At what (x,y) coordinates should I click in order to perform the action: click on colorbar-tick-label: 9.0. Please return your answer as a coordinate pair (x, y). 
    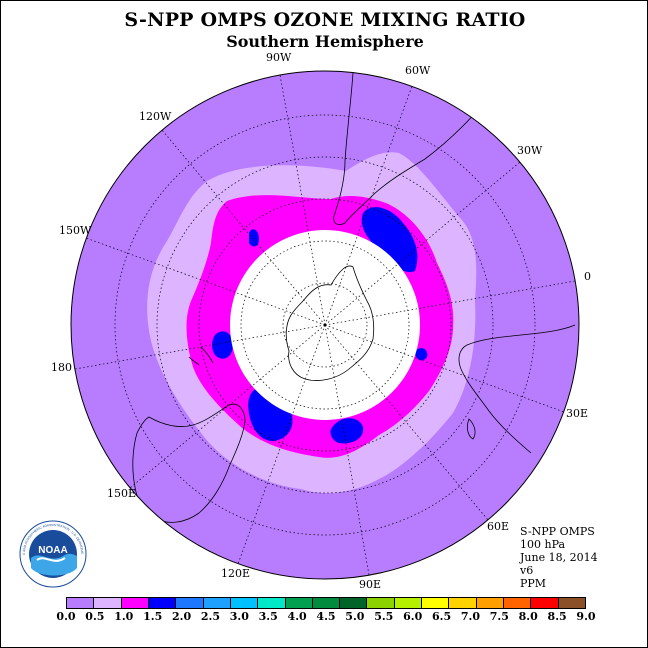
    Looking at the image, I should click on (586, 616).